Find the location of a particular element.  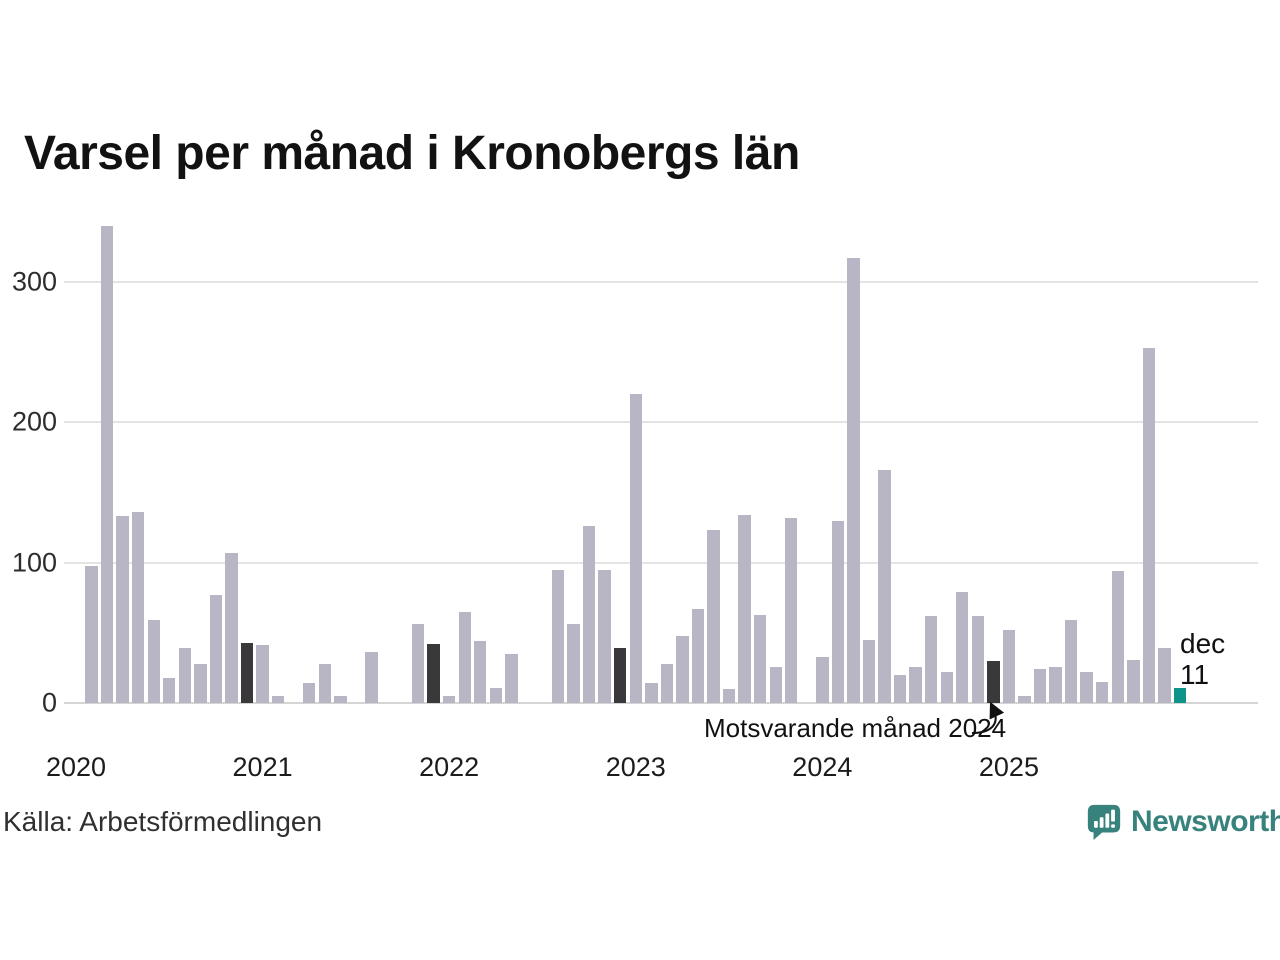

y-tick-label: 200 is located at coordinates (34, 421).